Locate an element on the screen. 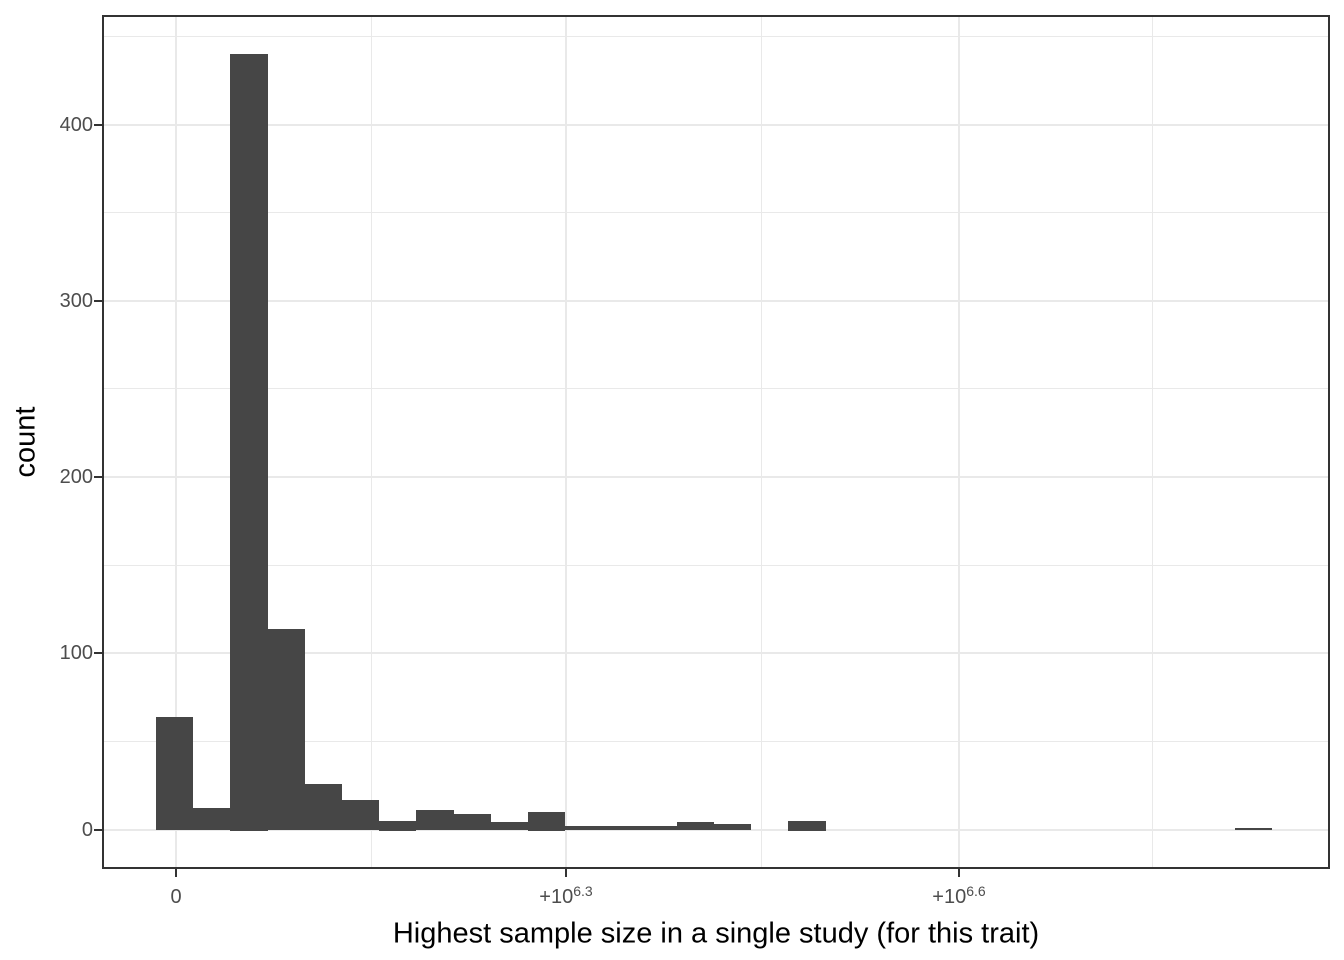 This screenshot has height=960, width=1344. y-tick-label: 0 is located at coordinates (87, 829).